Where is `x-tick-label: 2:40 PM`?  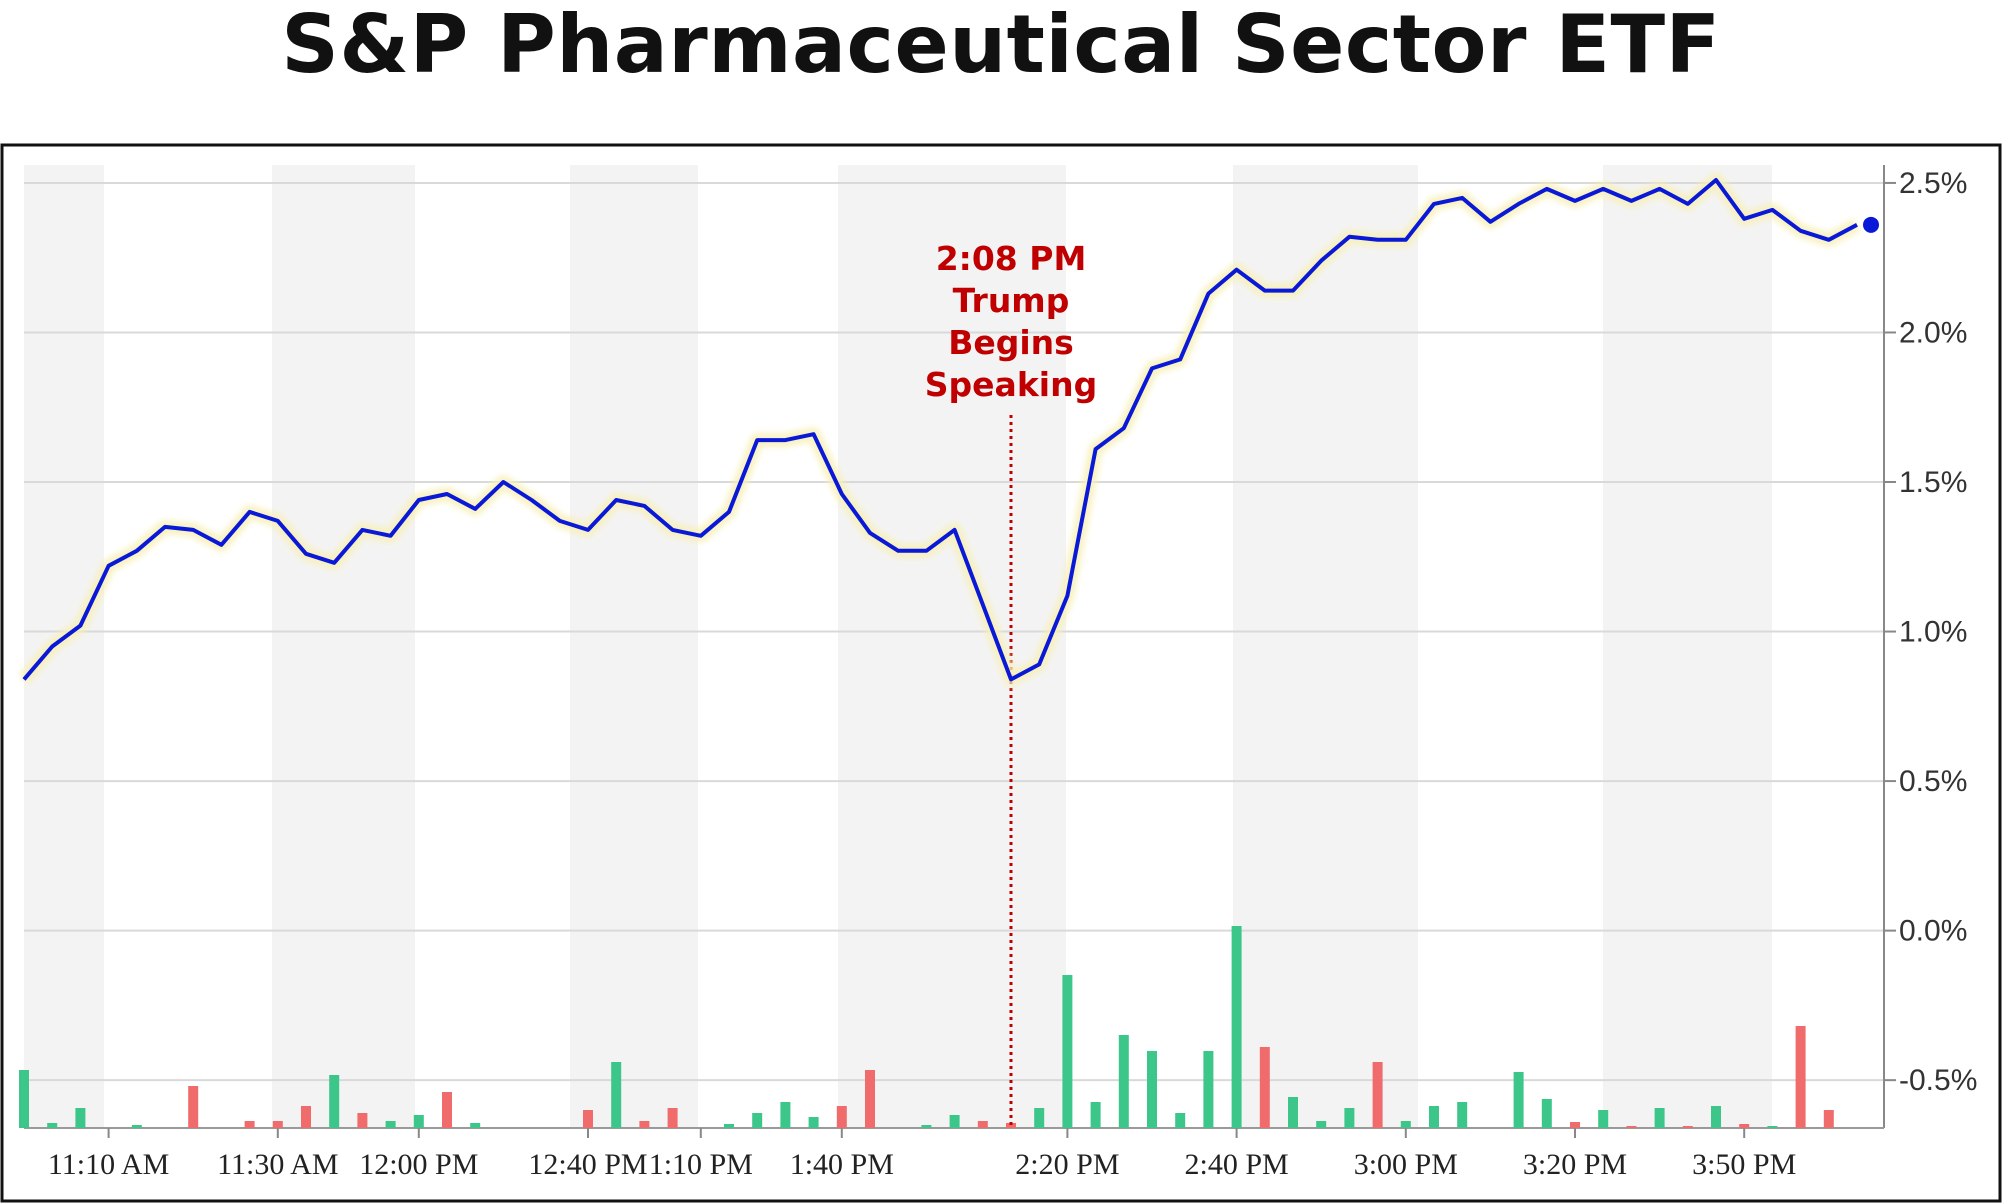
x-tick-label: 2:40 PM is located at coordinates (1236, 1164).